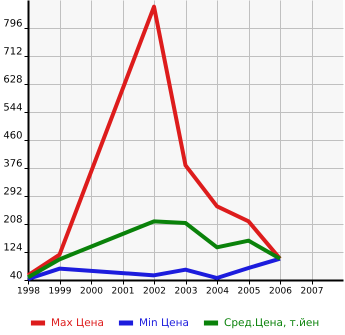  Describe the element at coordinates (77, 323) in the screenshot. I see `legend-label: Max Цена` at that location.